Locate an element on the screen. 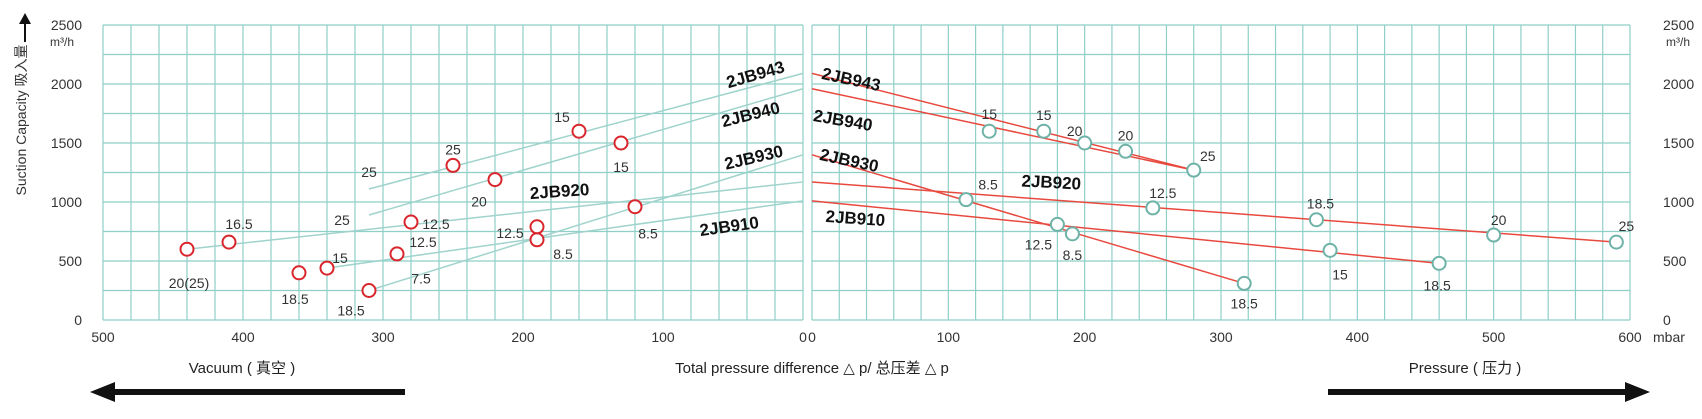  y-tick-label-left: 2000 is located at coordinates (66, 84).